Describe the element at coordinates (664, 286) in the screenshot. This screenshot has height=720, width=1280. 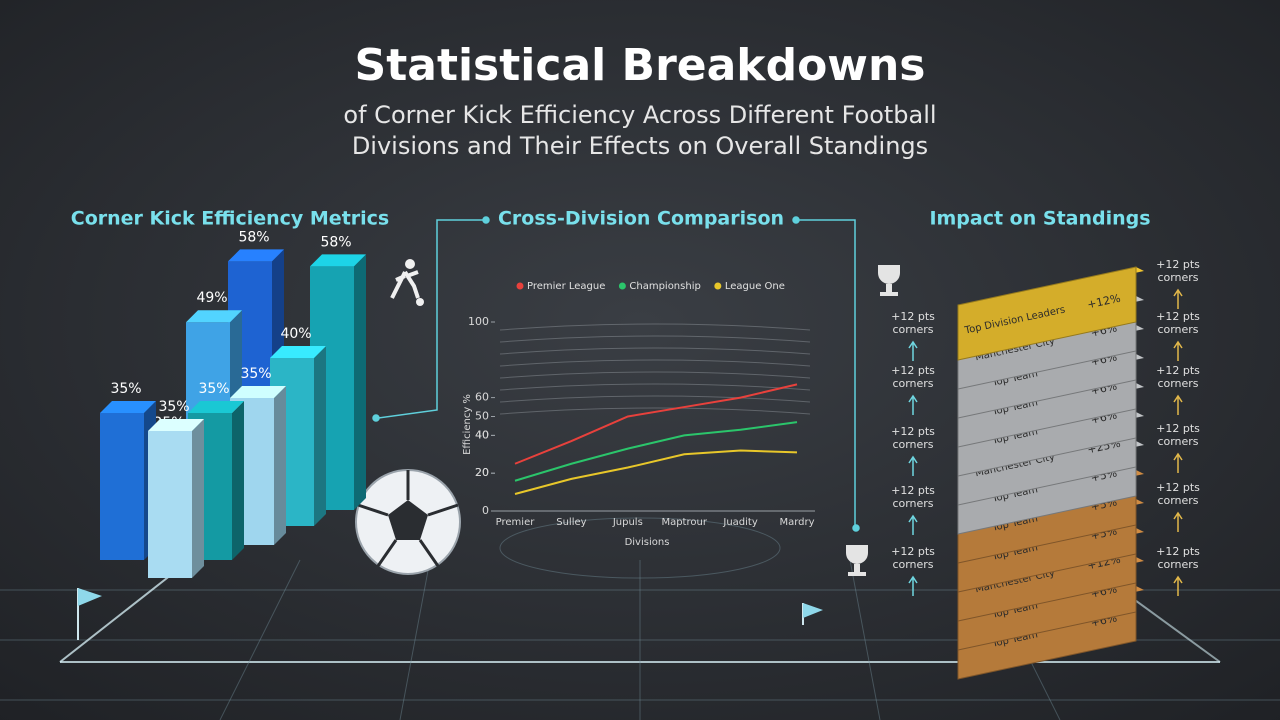
I see `legend-label: Championship` at that location.